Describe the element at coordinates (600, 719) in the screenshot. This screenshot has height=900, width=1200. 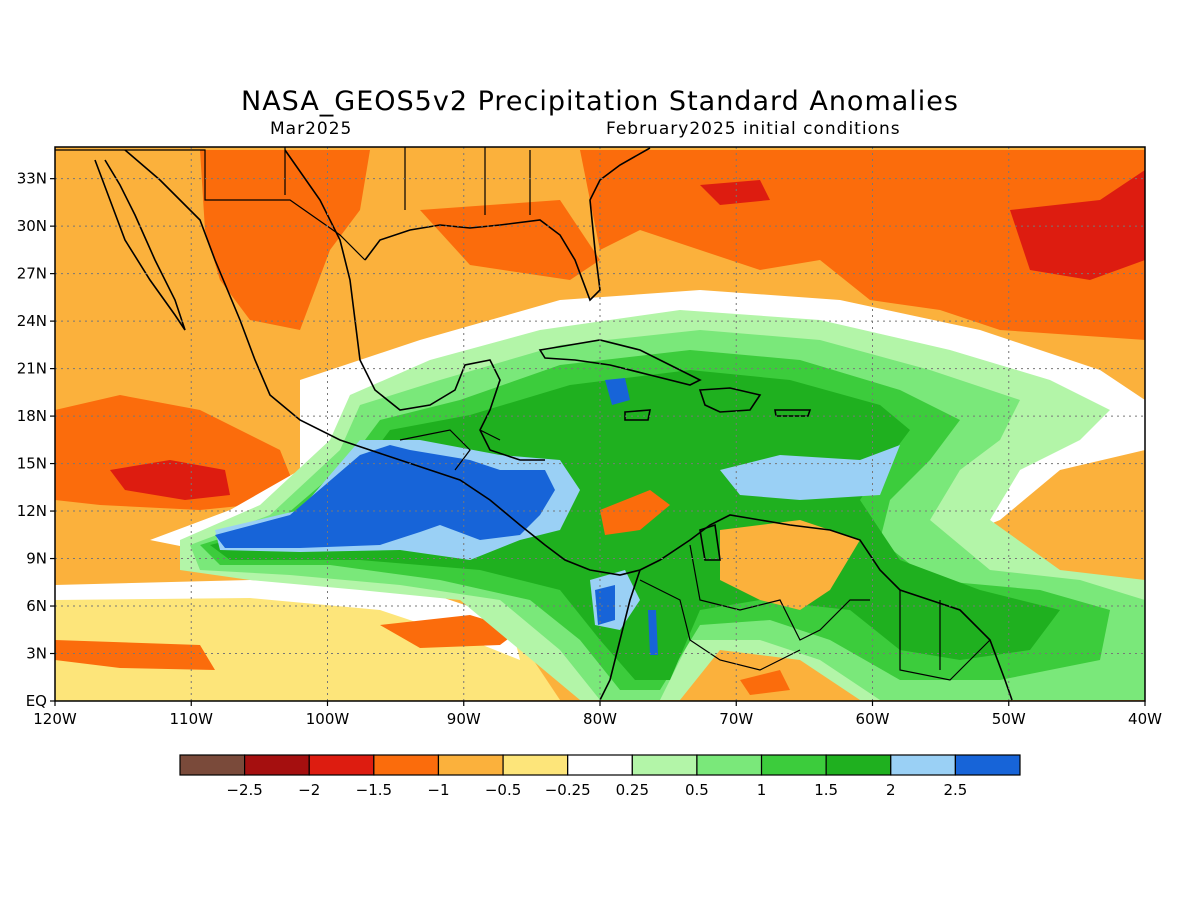
I see `lon-tick-label: 80W` at that location.